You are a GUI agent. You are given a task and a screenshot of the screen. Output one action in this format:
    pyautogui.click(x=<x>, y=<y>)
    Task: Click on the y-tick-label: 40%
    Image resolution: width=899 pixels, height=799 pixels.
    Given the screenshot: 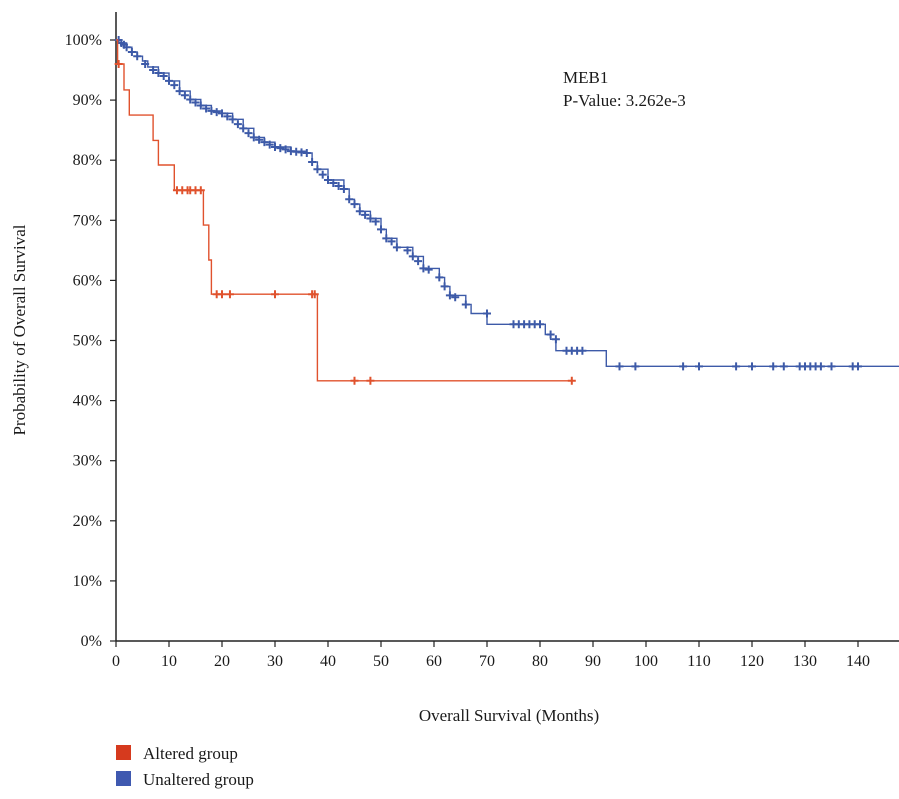 What is the action you would take?
    pyautogui.click(x=87, y=401)
    